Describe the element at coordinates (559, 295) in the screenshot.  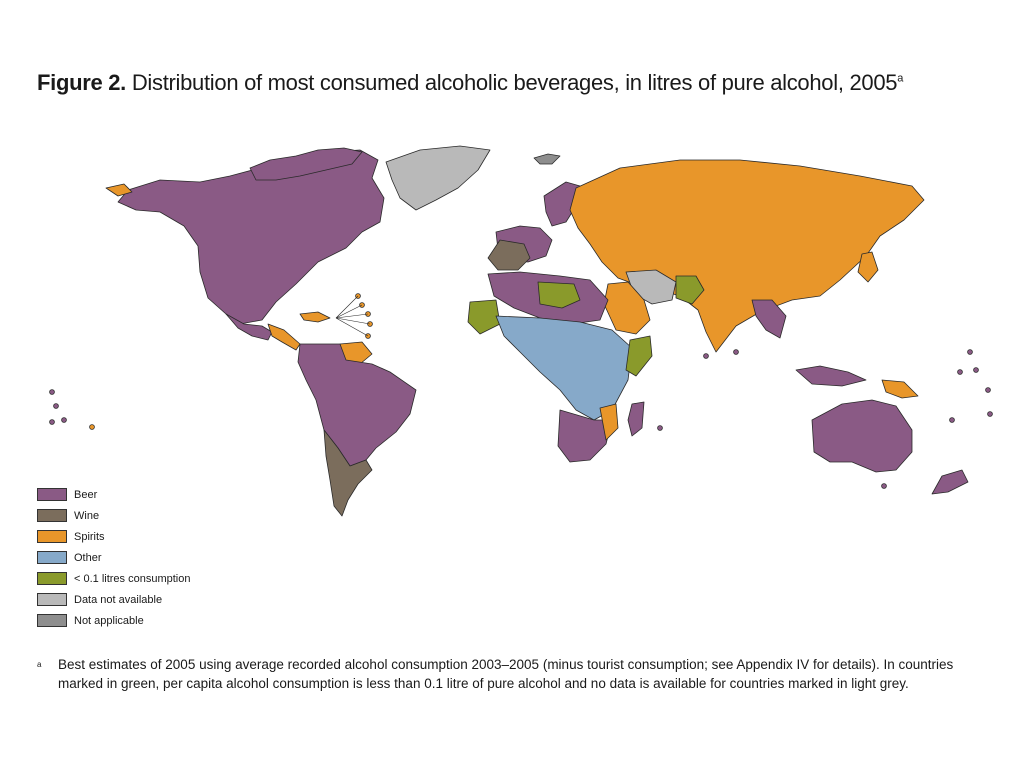
I see `region-sahara-low` at that location.